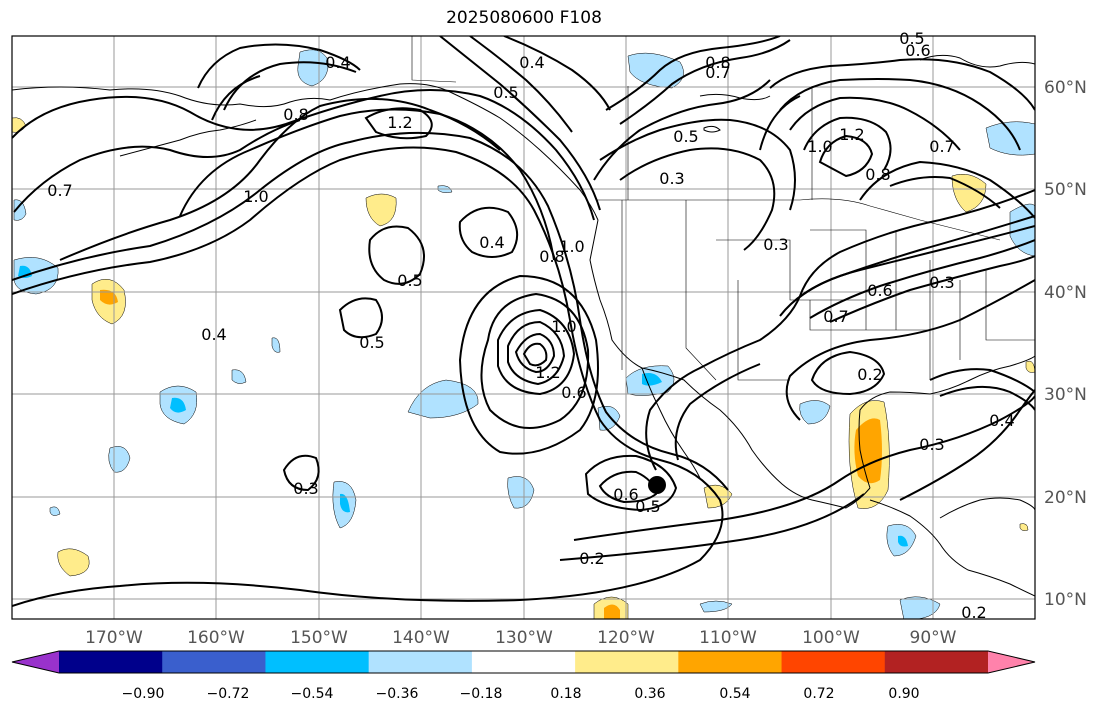  What do you see at coordinates (1065, 600) in the screenshot?
I see `lat-label: 10°N` at bounding box center [1065, 600].